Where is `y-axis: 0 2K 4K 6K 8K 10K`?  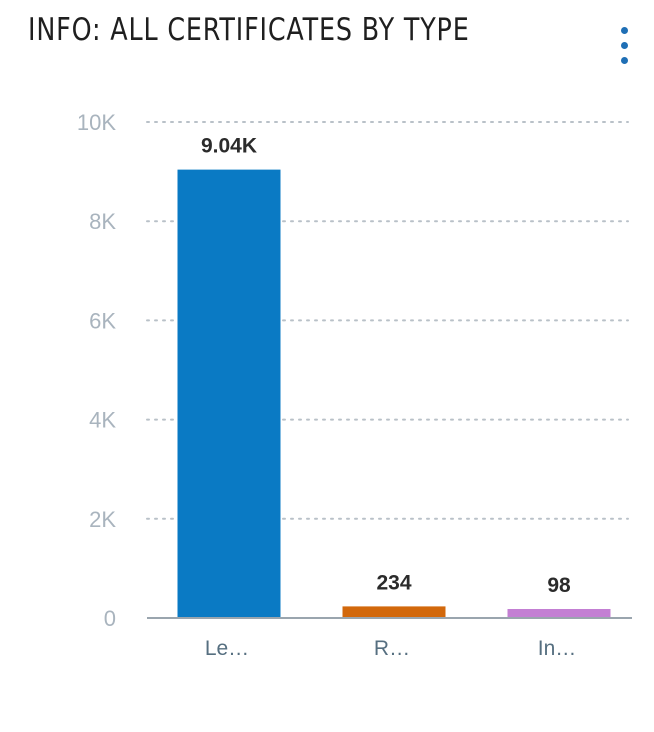
y-axis: 0 2K 4K 6K 8K 10K is located at coordinates (96, 370).